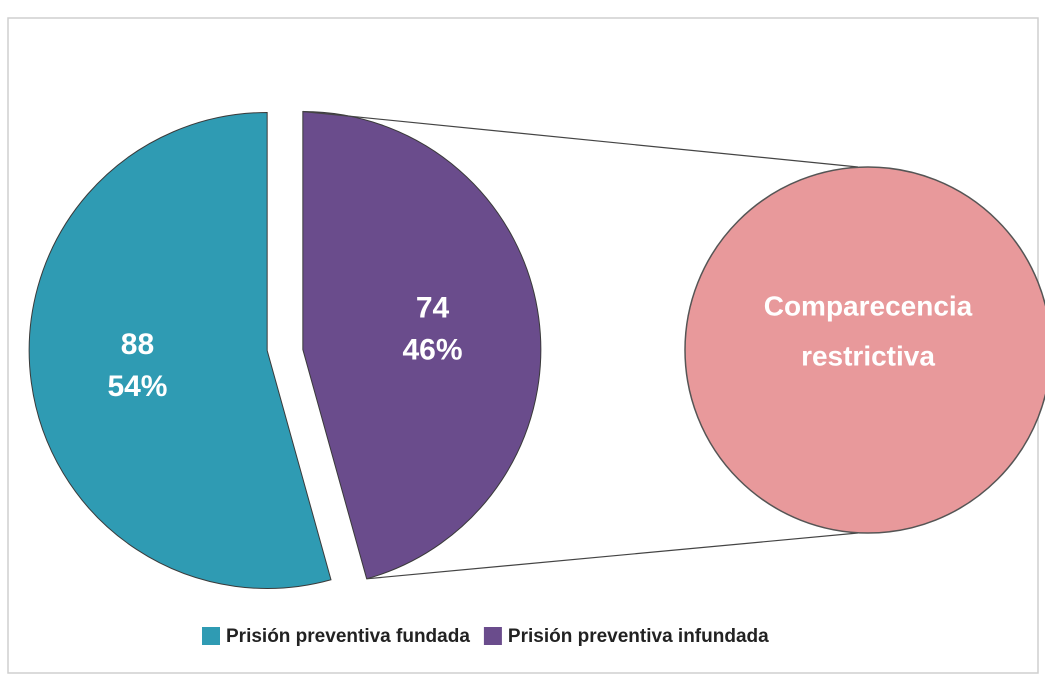  Describe the element at coordinates (137, 344) in the screenshot. I see `data-label: 88` at that location.